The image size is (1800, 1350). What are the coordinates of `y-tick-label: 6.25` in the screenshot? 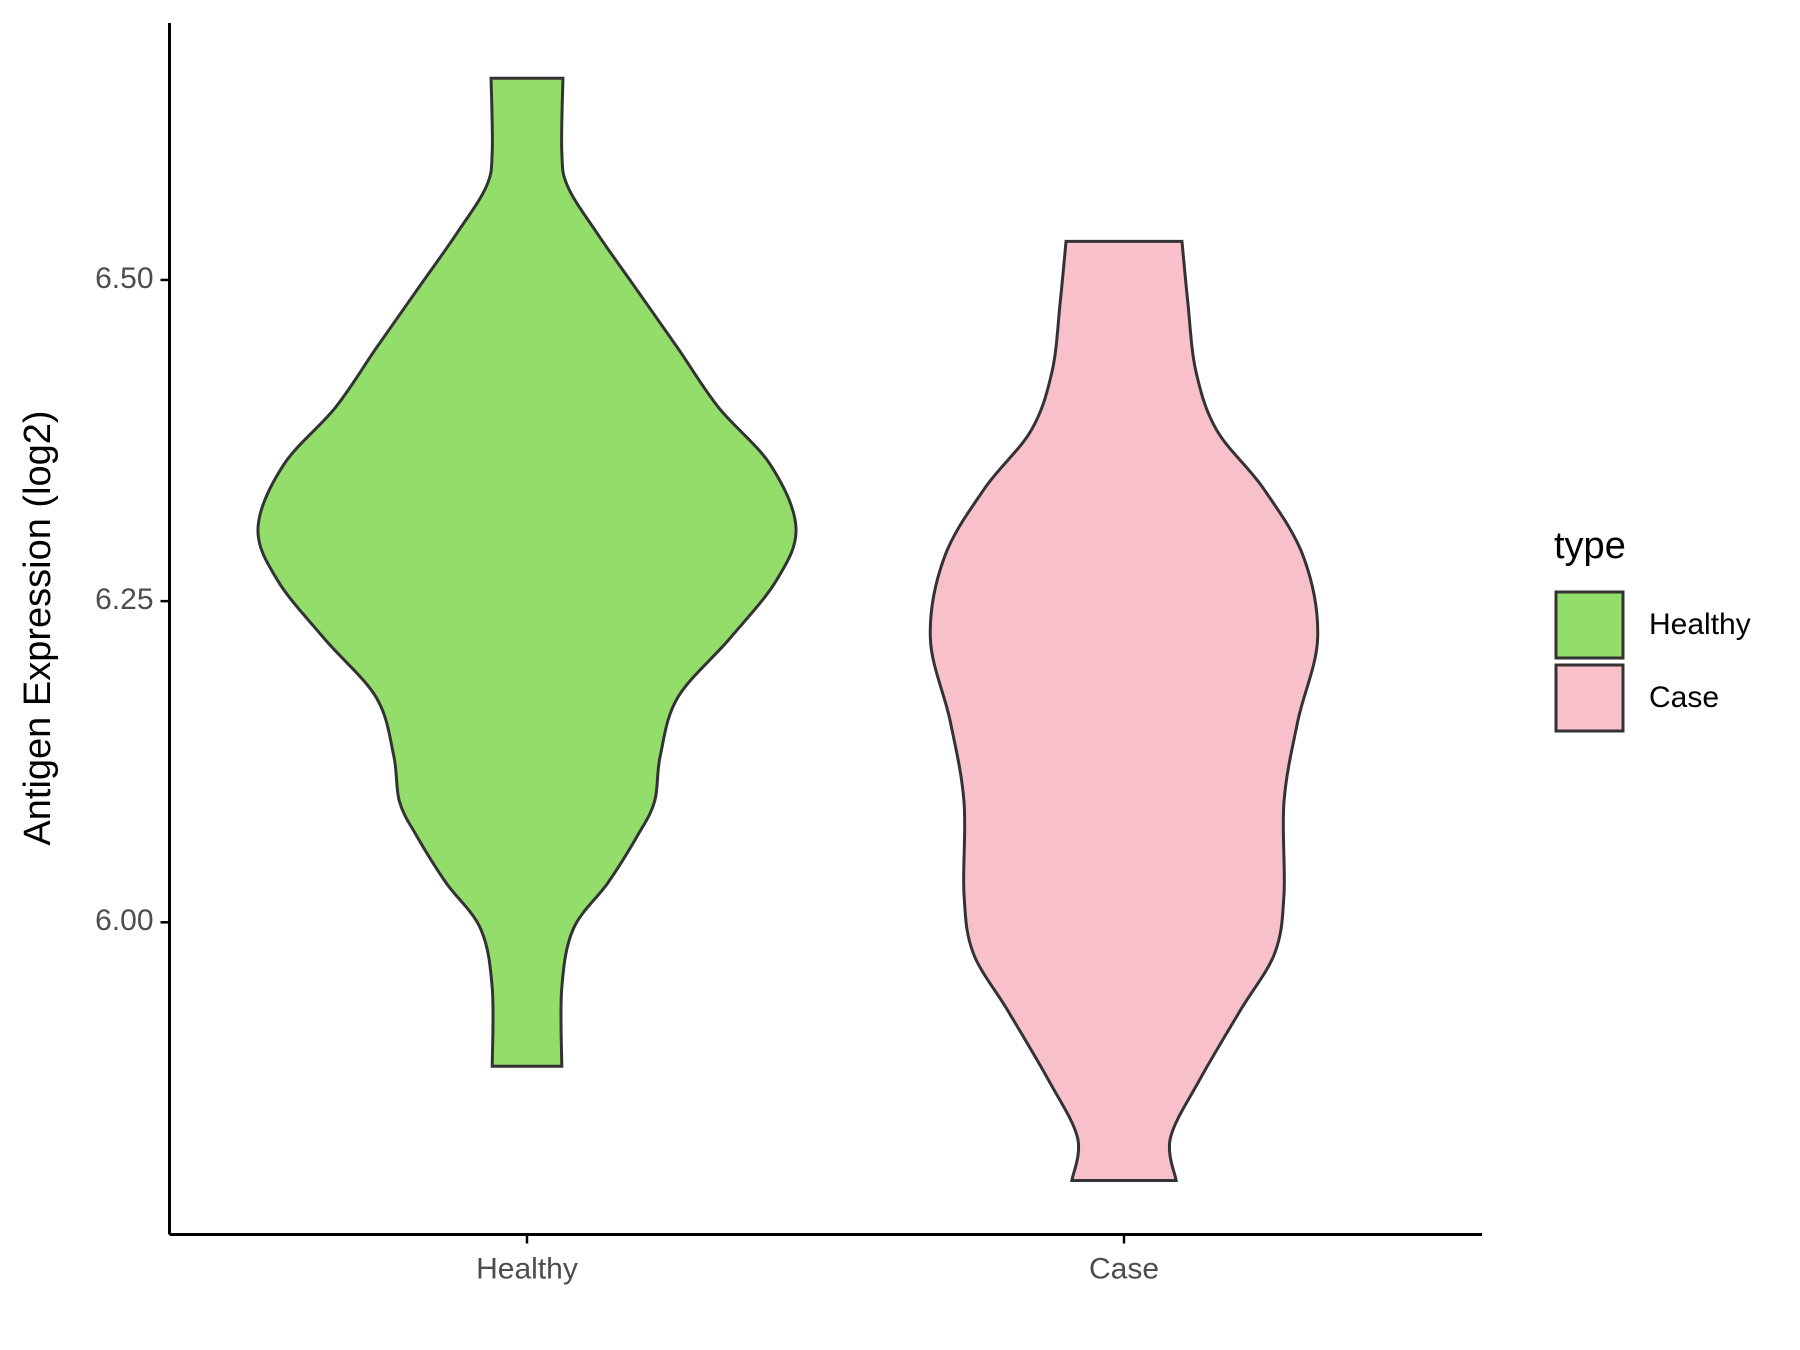 It's located at (124, 599).